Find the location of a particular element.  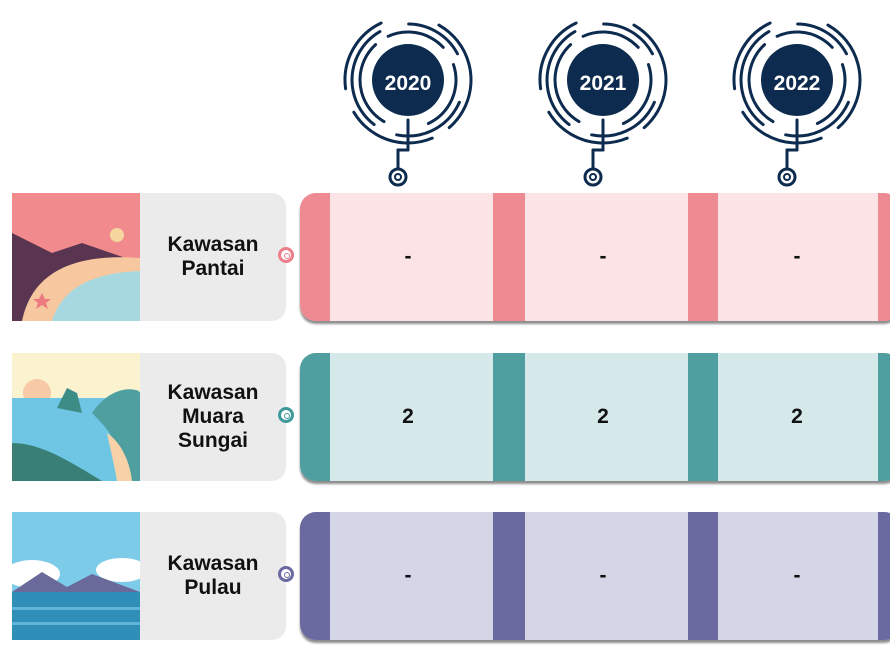

year-badge: 2021 is located at coordinates (603, 100).